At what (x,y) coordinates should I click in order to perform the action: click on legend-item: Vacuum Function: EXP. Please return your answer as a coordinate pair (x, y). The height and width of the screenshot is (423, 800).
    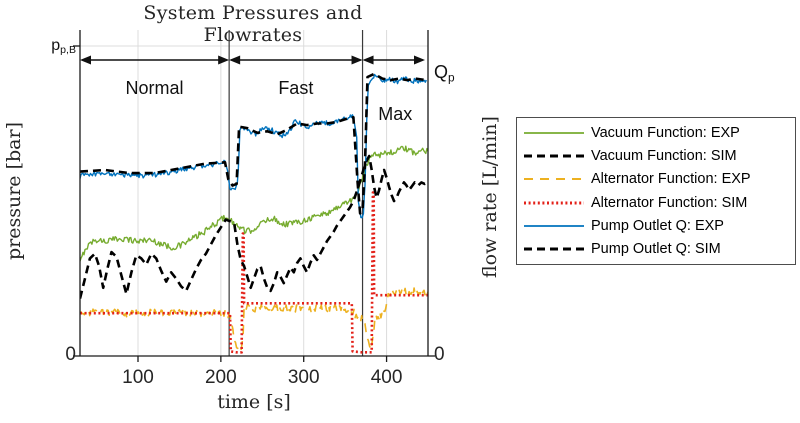
    Looking at the image, I should click on (657, 133).